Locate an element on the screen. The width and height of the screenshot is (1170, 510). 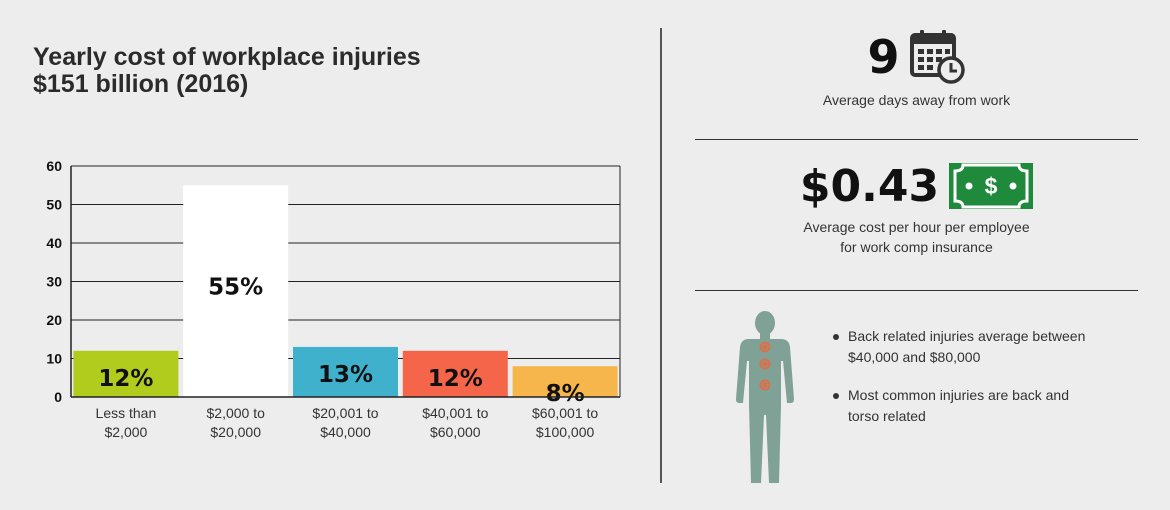
bar-data-label: 8% is located at coordinates (565, 394).